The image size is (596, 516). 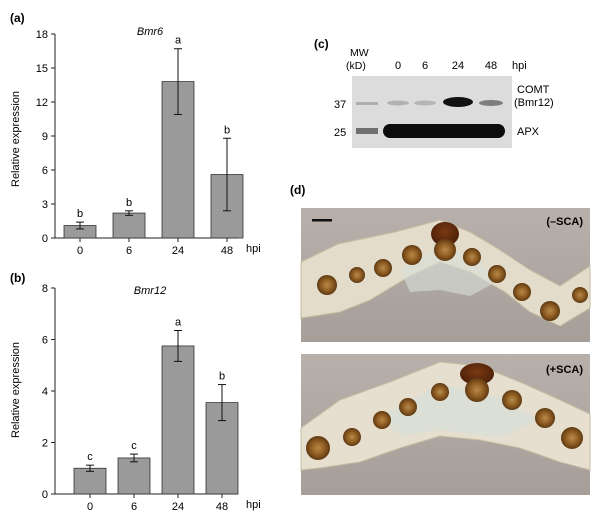 I want to click on mw-marker-25: 25, so click(x=340, y=133).